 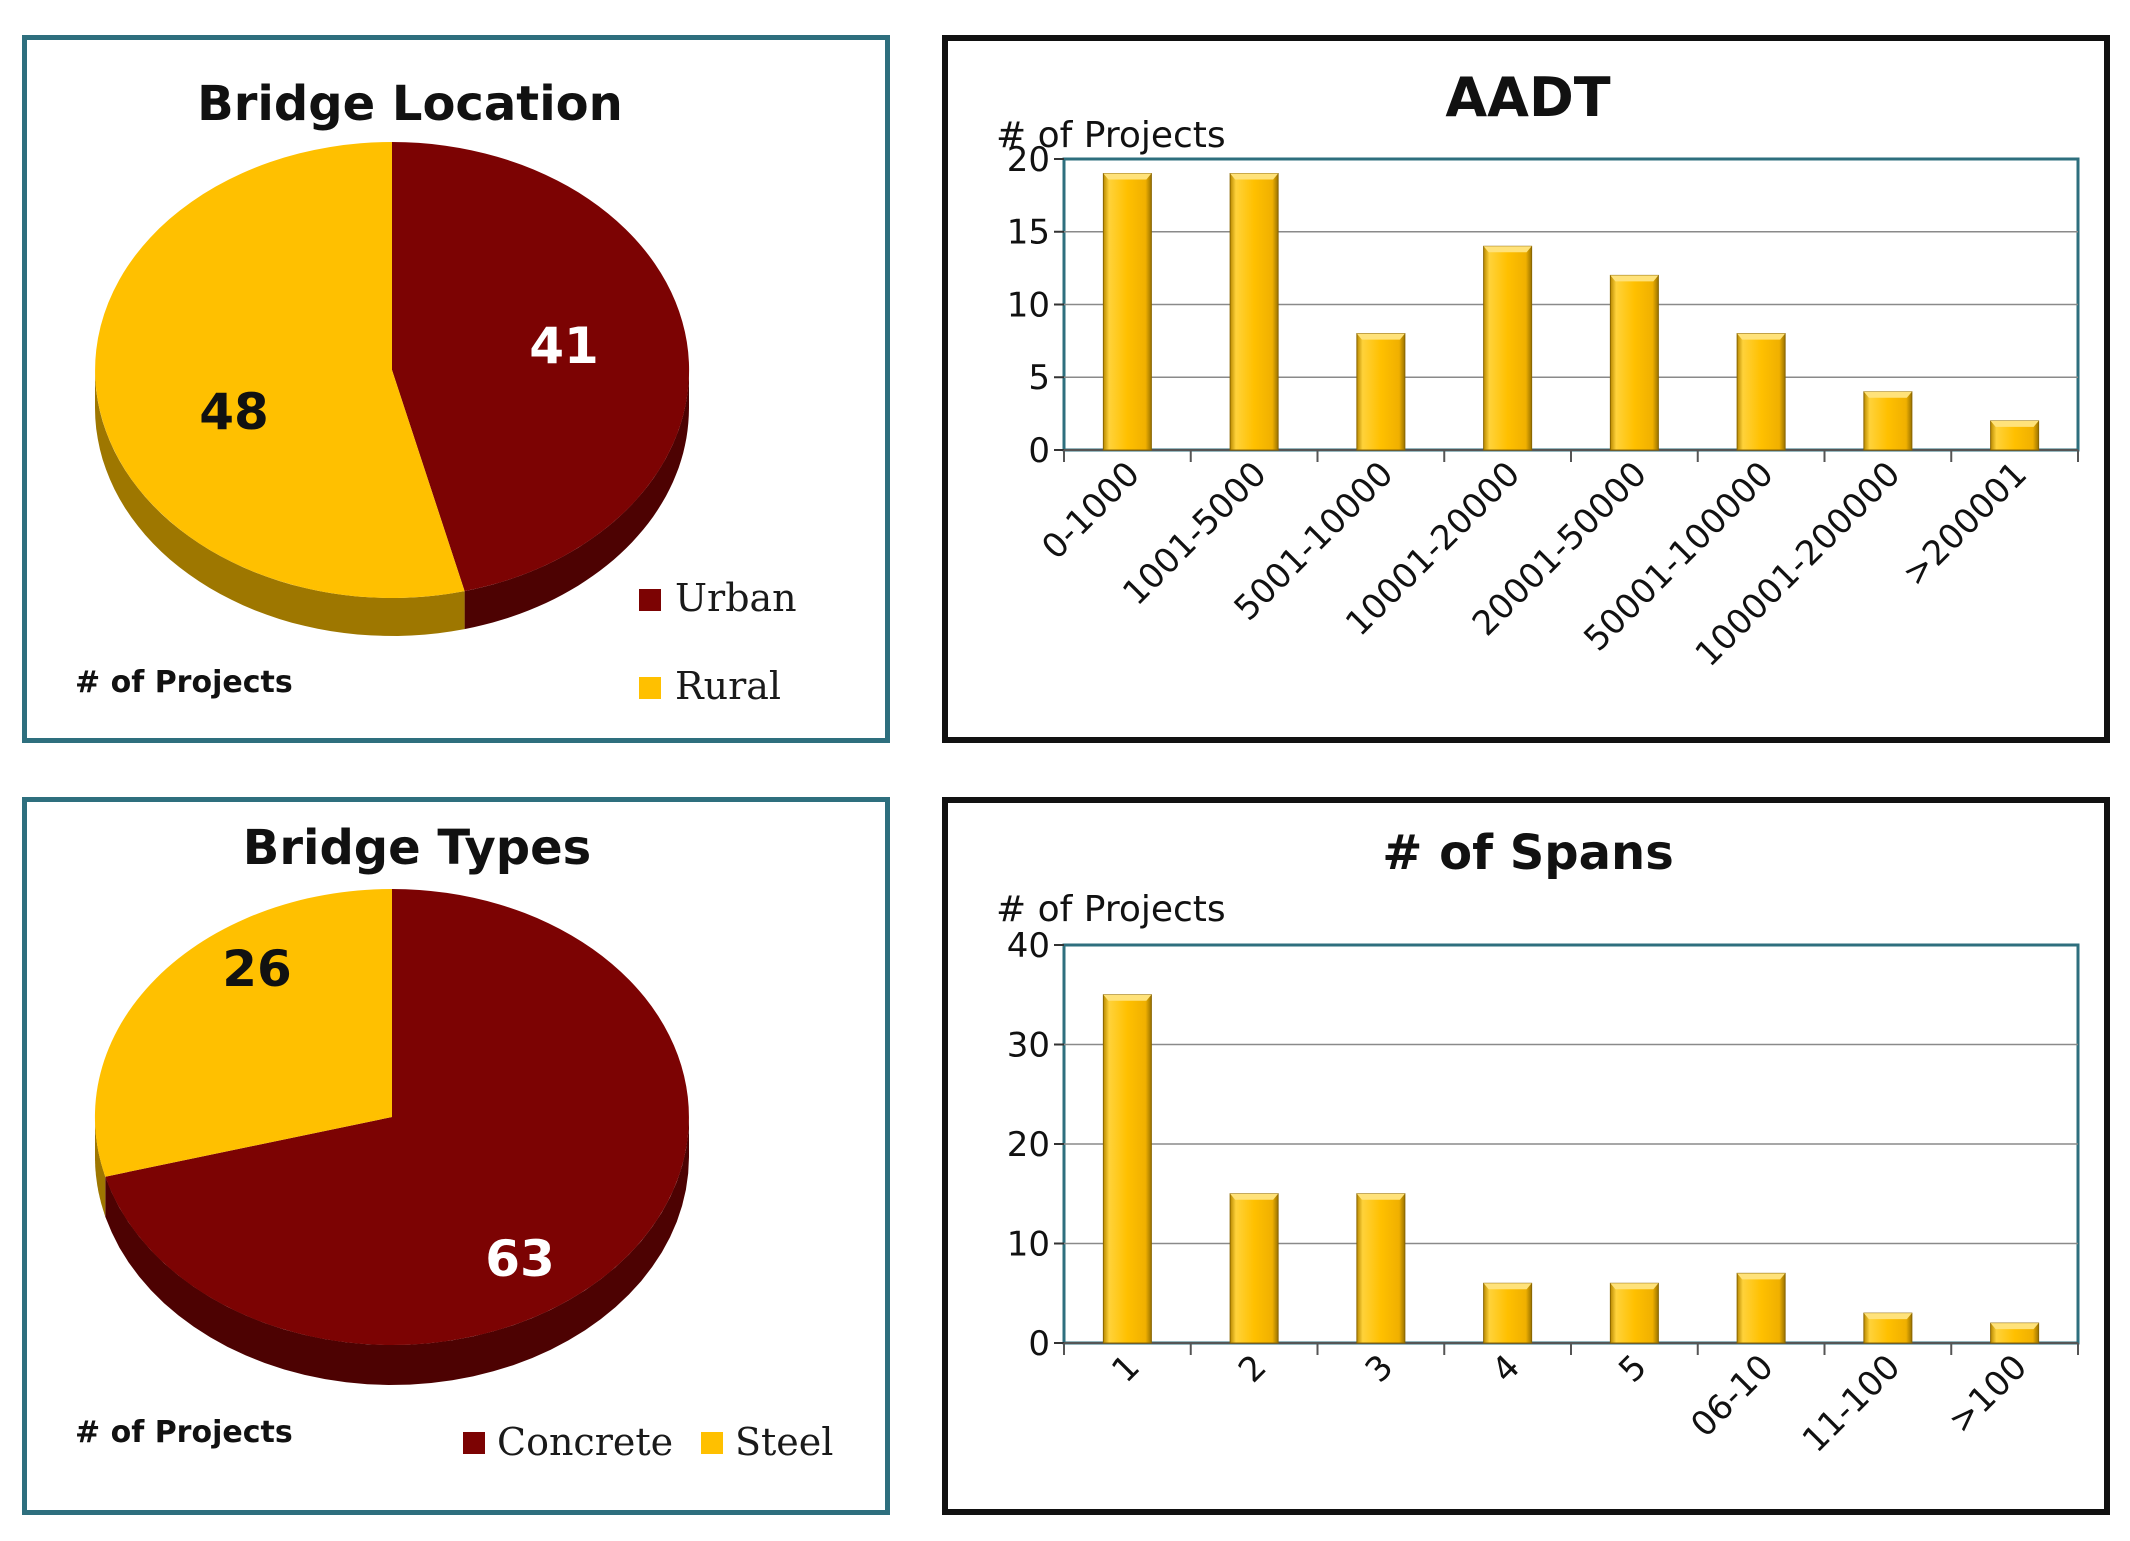 I want to click on chart-title: Bridge Types, so click(x=417, y=848).